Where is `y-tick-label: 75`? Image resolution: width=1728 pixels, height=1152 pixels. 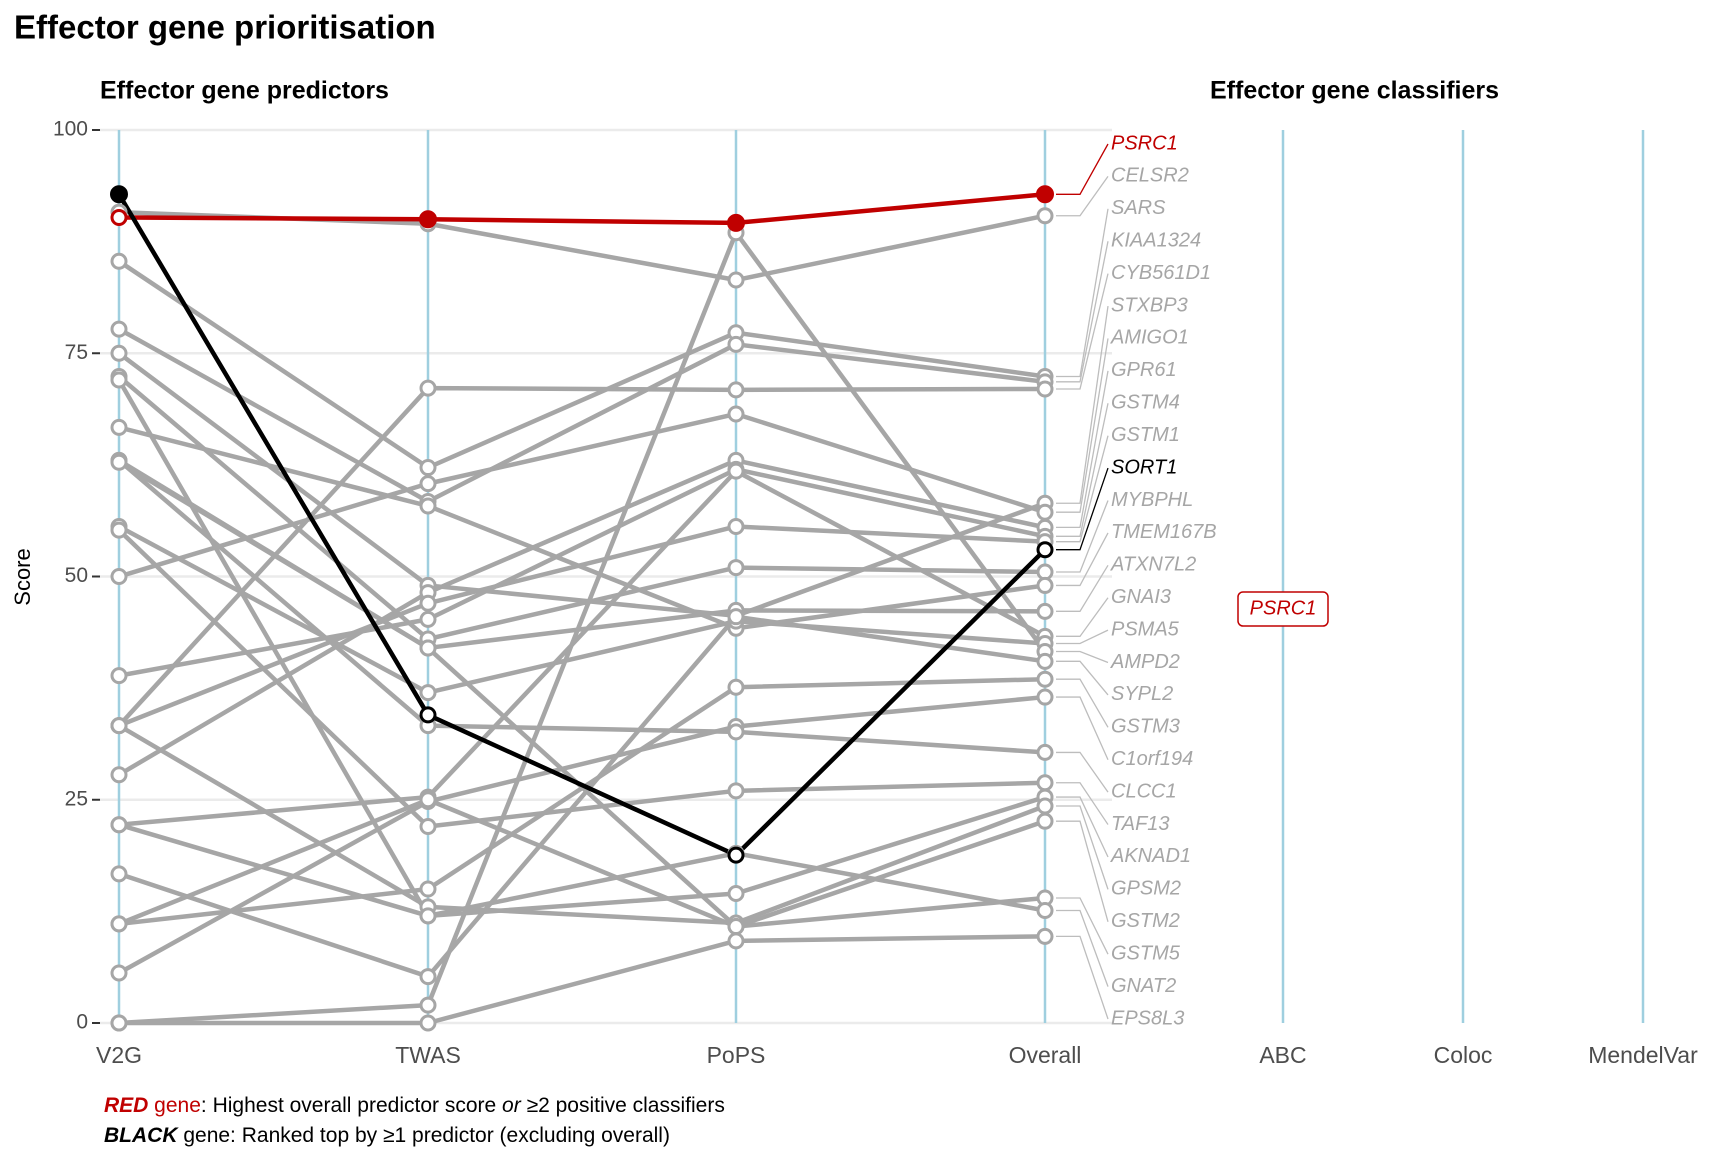
y-tick-label: 75 is located at coordinates (76, 352).